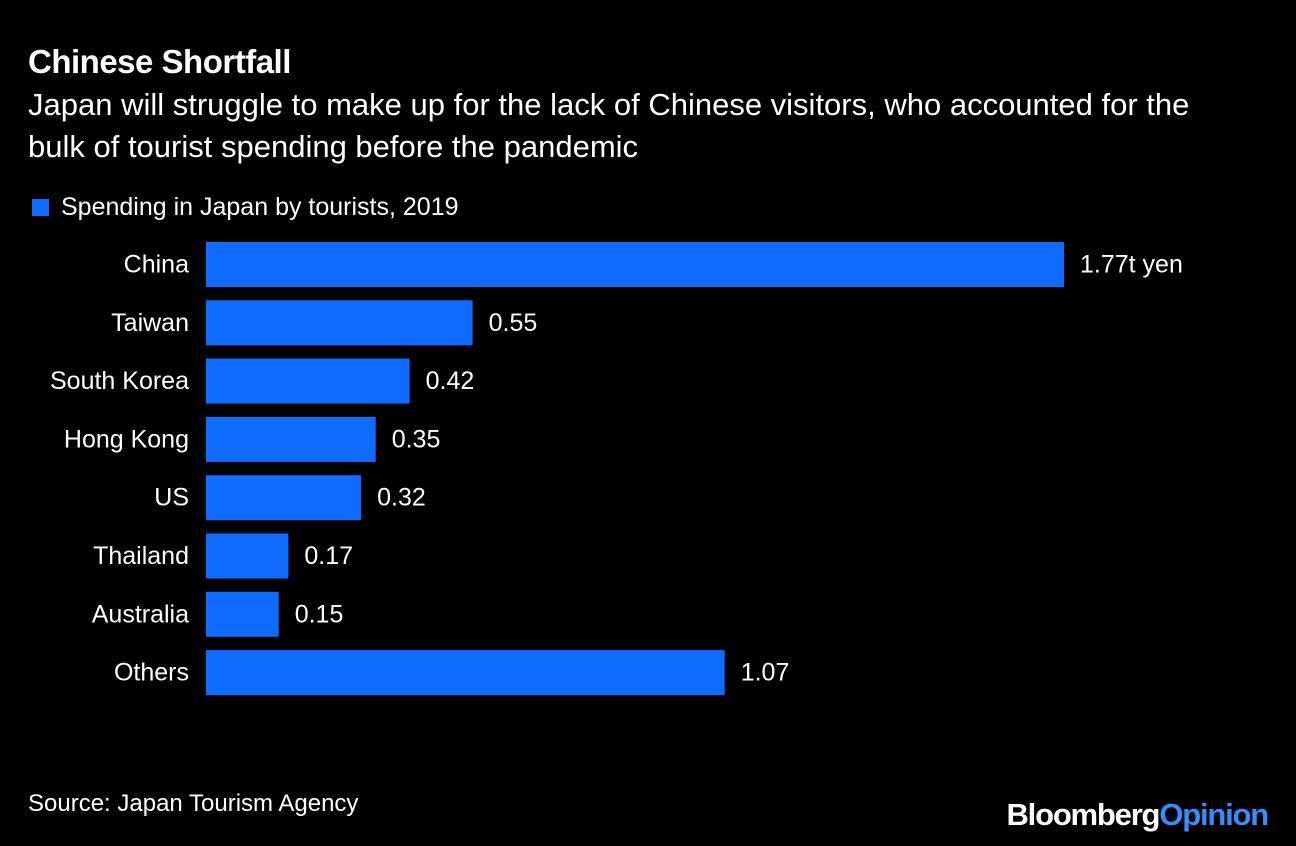 This screenshot has width=1296, height=846. Describe the element at coordinates (140, 614) in the screenshot. I see `category-label-australia: Australia` at that location.